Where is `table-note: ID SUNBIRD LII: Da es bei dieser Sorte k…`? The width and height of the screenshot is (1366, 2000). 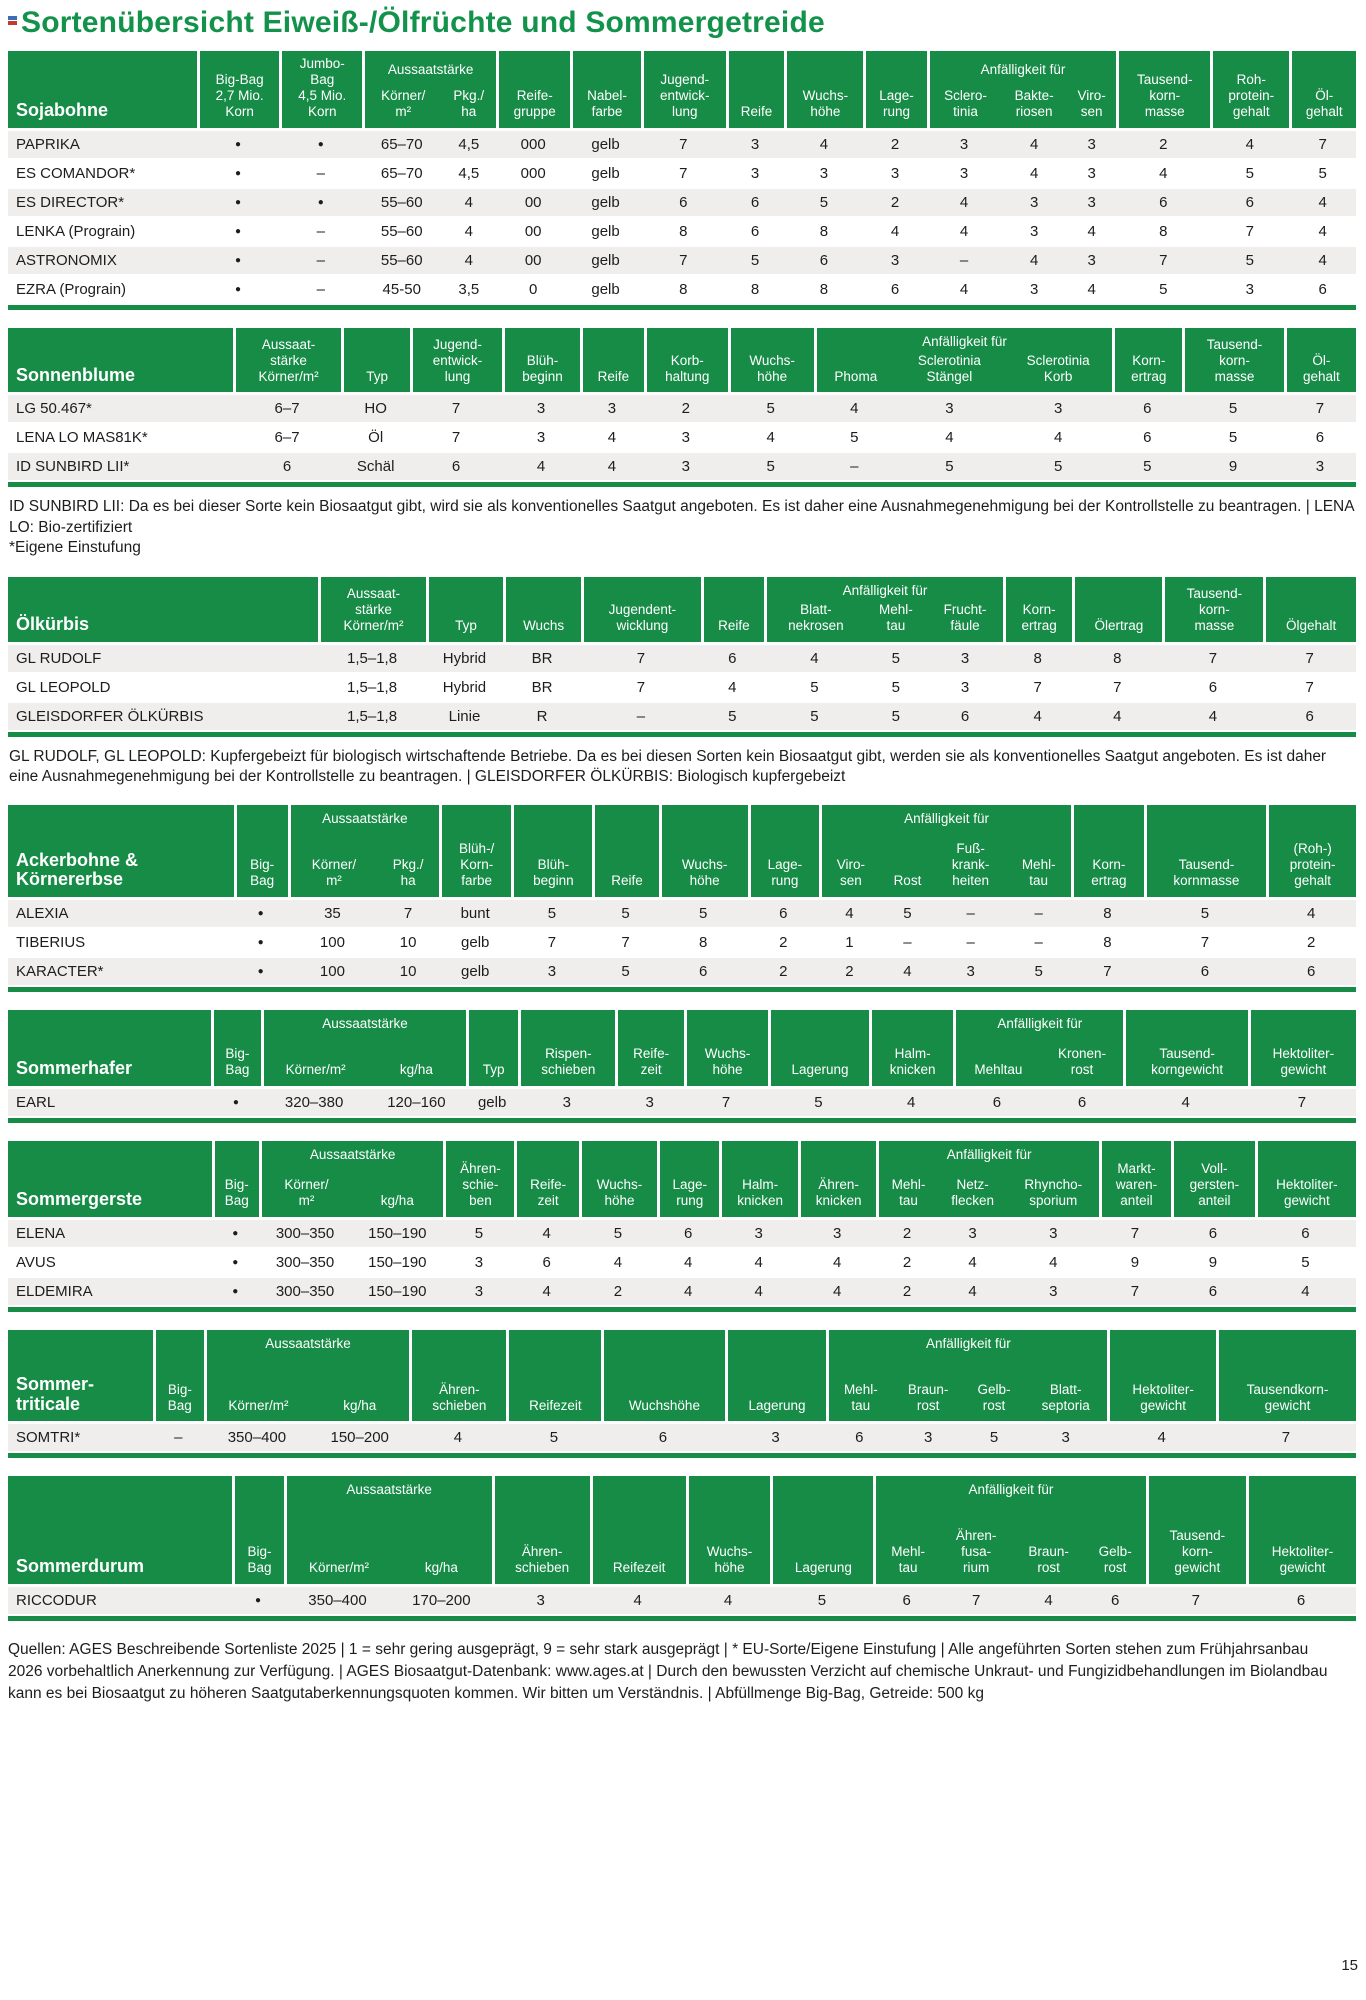
table-note: ID SUNBIRD LII: Da es bei dieser Sorte k… is located at coordinates (681, 527).